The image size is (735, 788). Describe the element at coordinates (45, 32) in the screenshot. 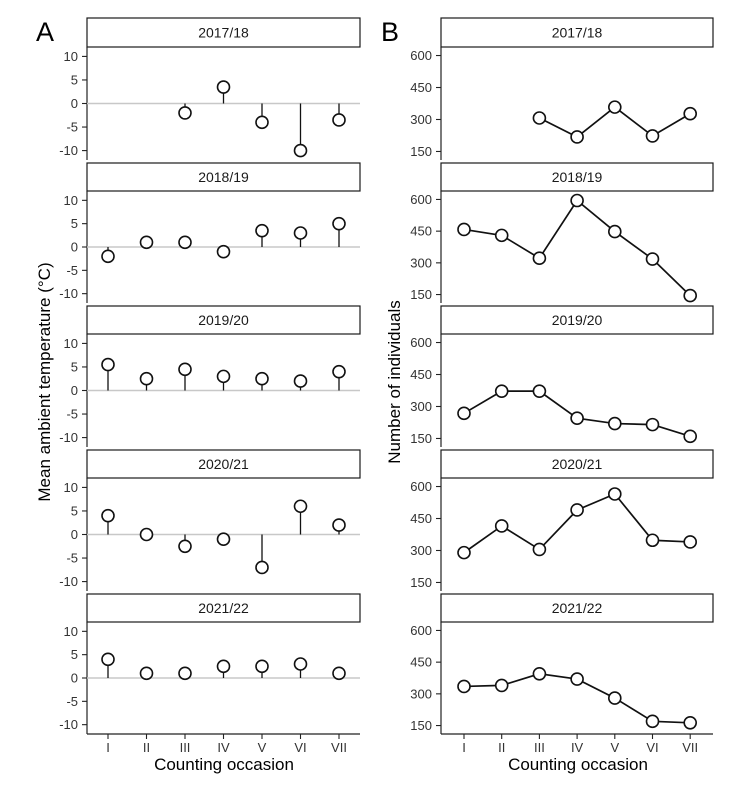

I see `panel-letter-a: A` at that location.